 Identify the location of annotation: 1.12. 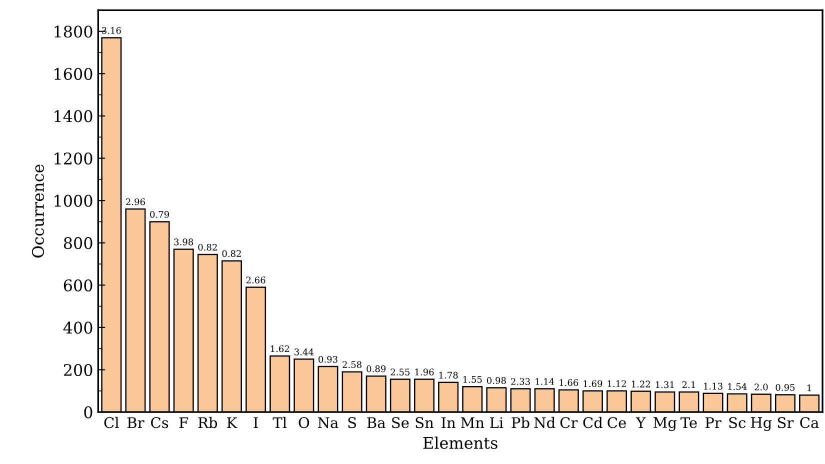
(617, 384).